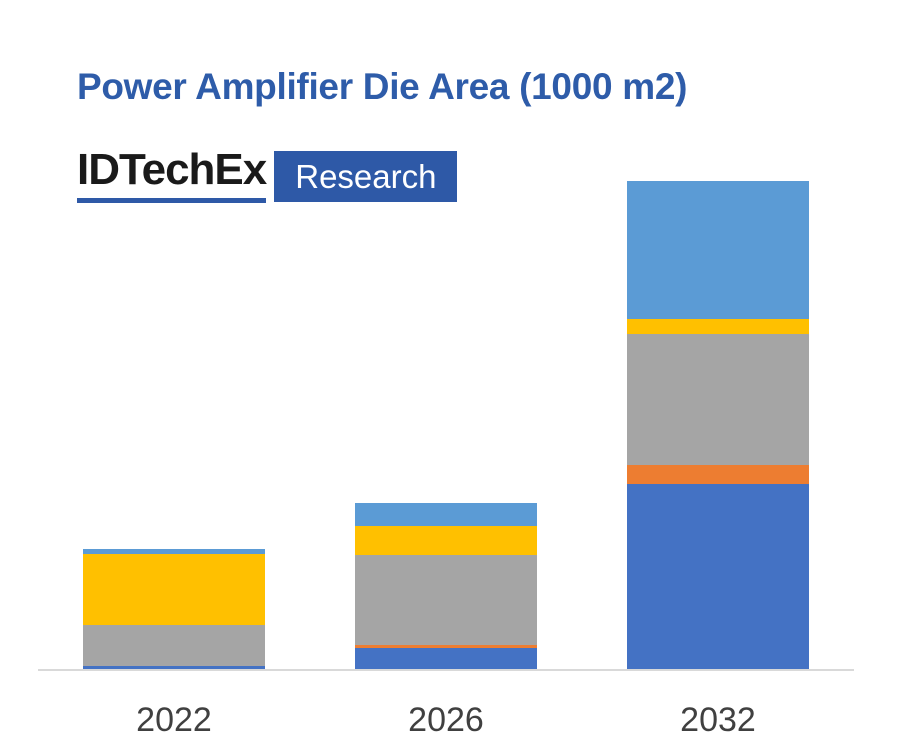  What do you see at coordinates (446, 670) in the screenshot?
I see `x-axis-line` at bounding box center [446, 670].